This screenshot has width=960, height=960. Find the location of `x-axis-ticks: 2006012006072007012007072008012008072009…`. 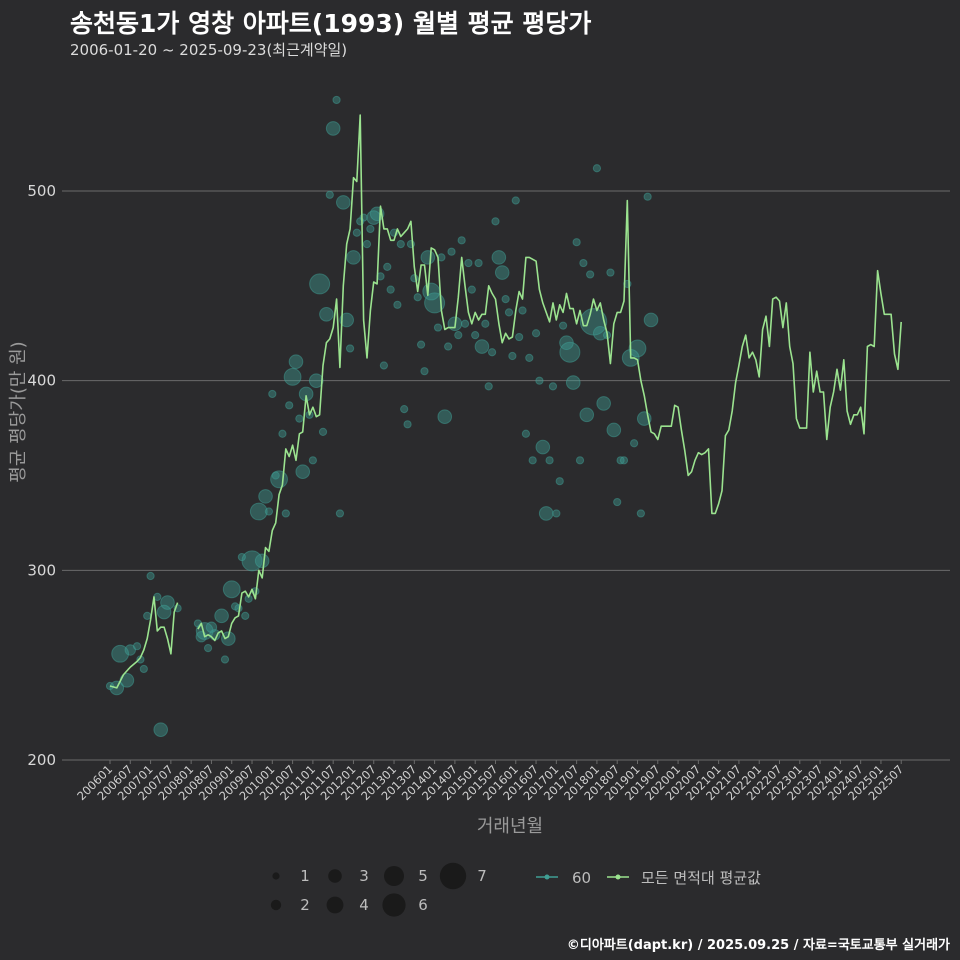

x-axis-ticks: 2006012006072007012007072008012008072009… is located at coordinates (490, 781).